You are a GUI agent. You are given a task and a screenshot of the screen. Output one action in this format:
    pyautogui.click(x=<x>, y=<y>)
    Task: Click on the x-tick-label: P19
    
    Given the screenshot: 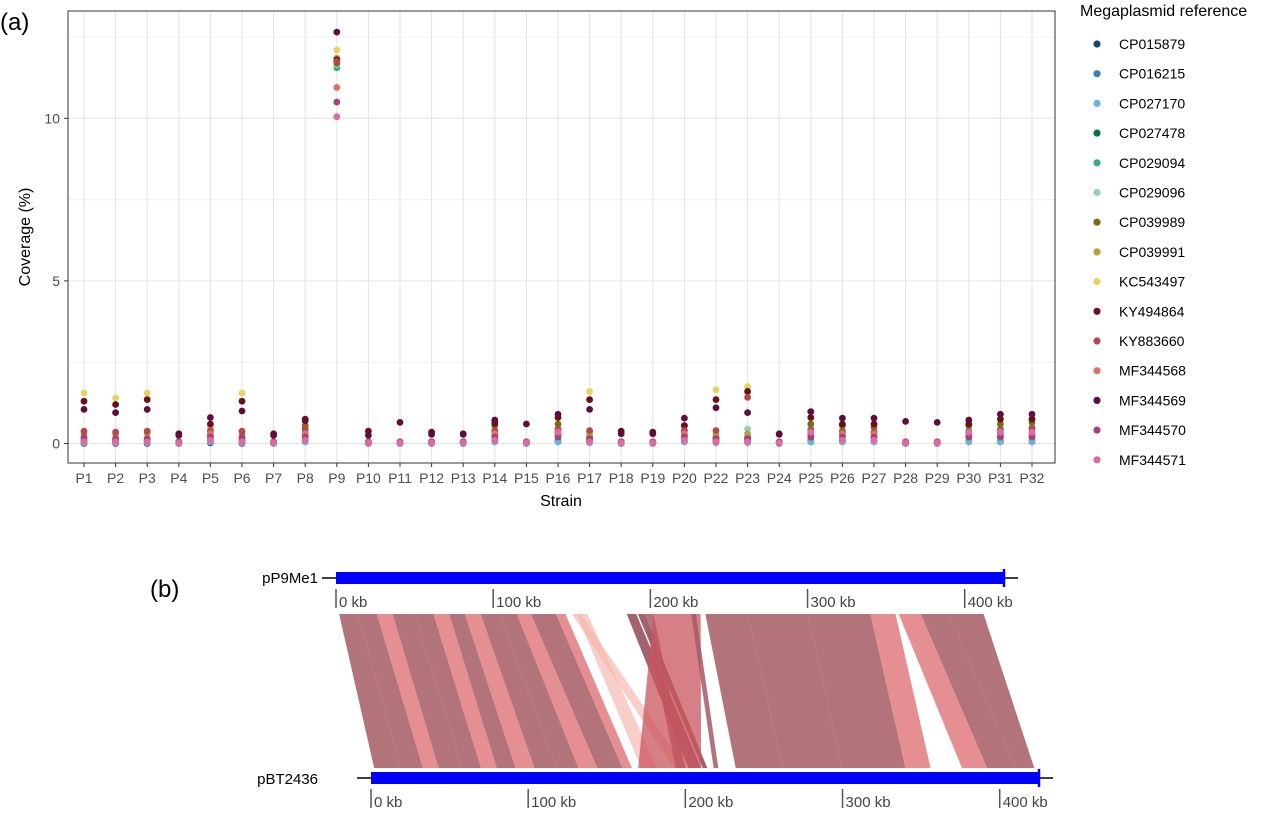 What is the action you would take?
    pyautogui.click(x=652, y=478)
    